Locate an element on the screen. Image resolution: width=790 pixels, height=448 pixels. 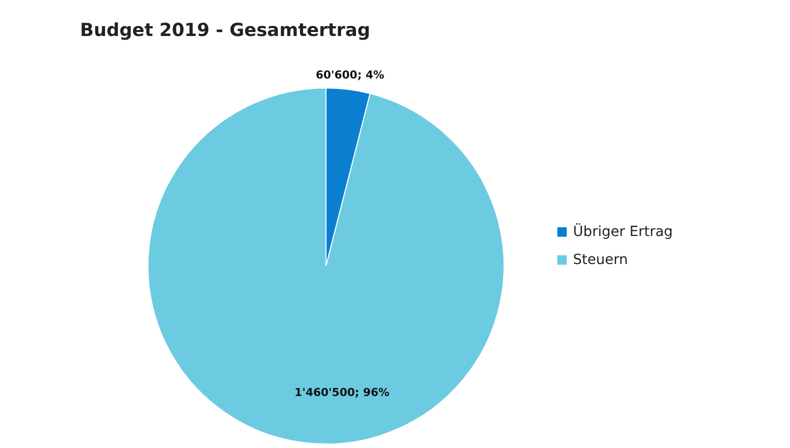
chart-title: Budget 2019 - Gesamtertrag is located at coordinates (225, 30).